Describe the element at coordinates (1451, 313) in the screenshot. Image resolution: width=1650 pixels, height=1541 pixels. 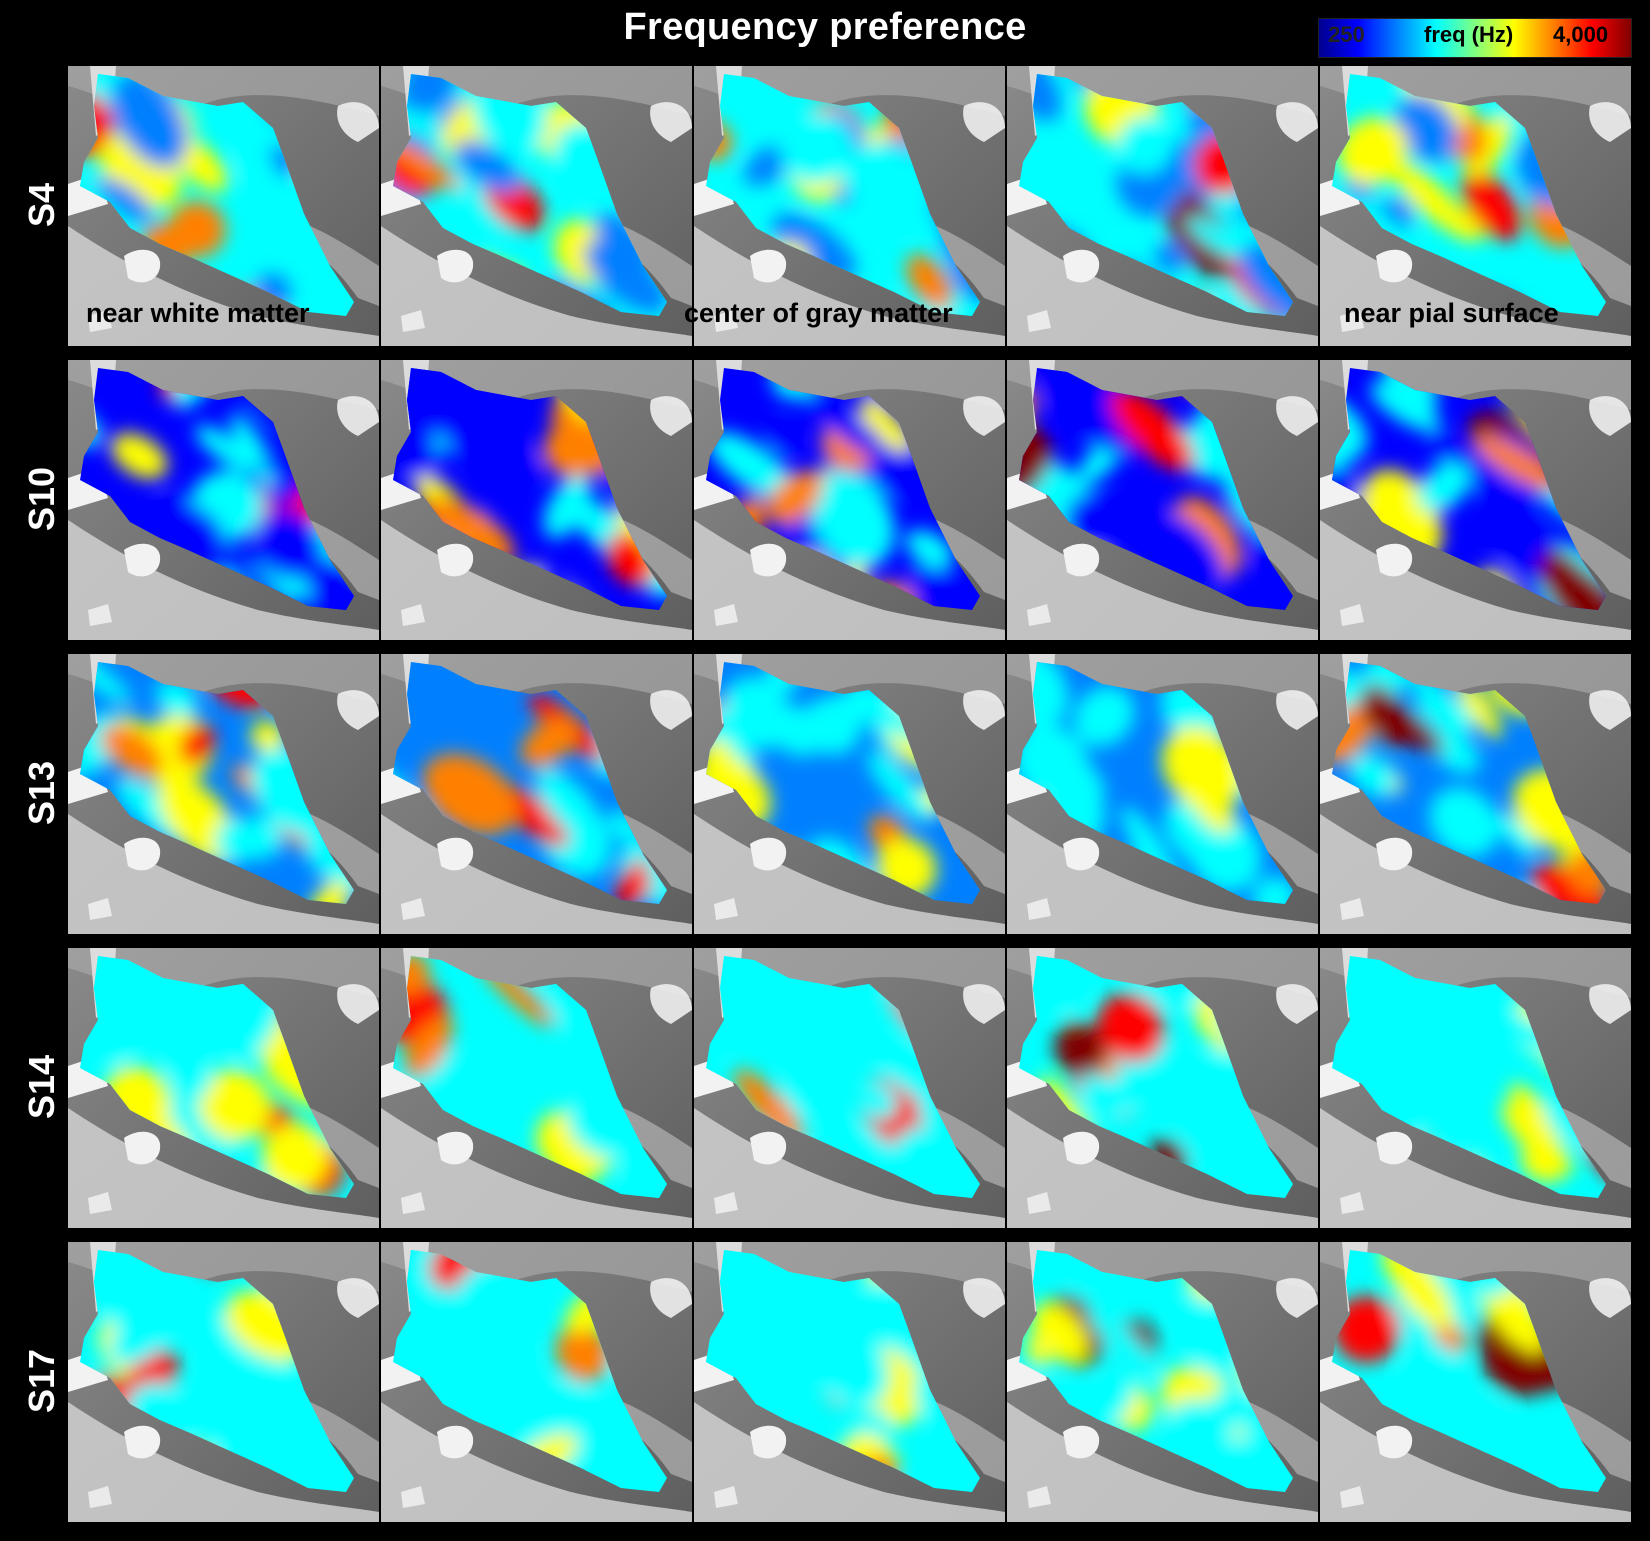
I see `layer-label-near-pial-surface: near pial surface` at that location.